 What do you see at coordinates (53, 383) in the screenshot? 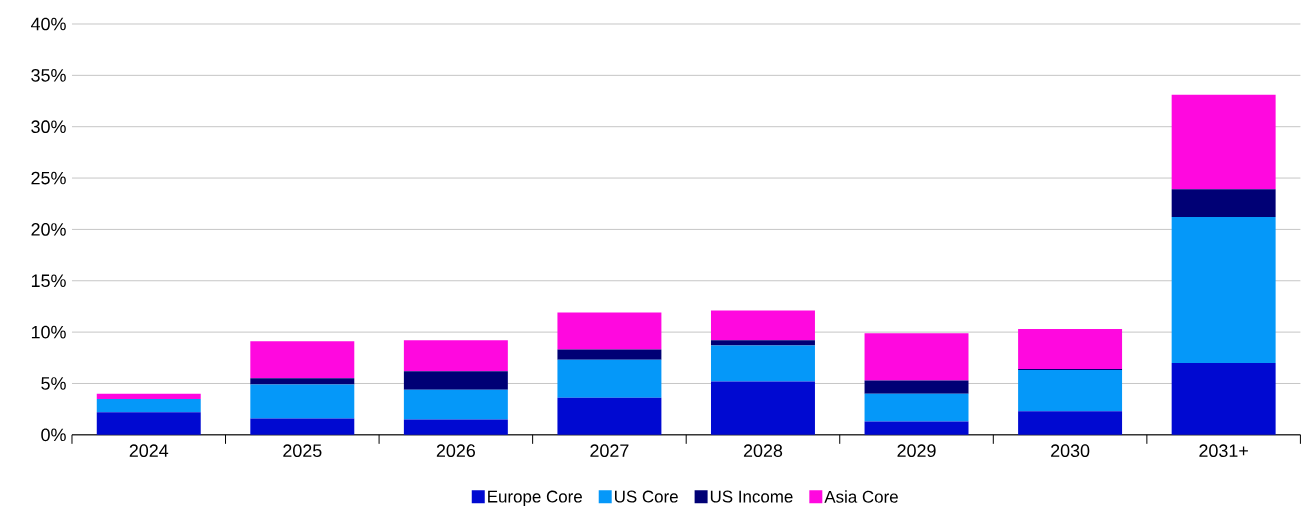
I see `y-tick-label: 5%` at bounding box center [53, 383].